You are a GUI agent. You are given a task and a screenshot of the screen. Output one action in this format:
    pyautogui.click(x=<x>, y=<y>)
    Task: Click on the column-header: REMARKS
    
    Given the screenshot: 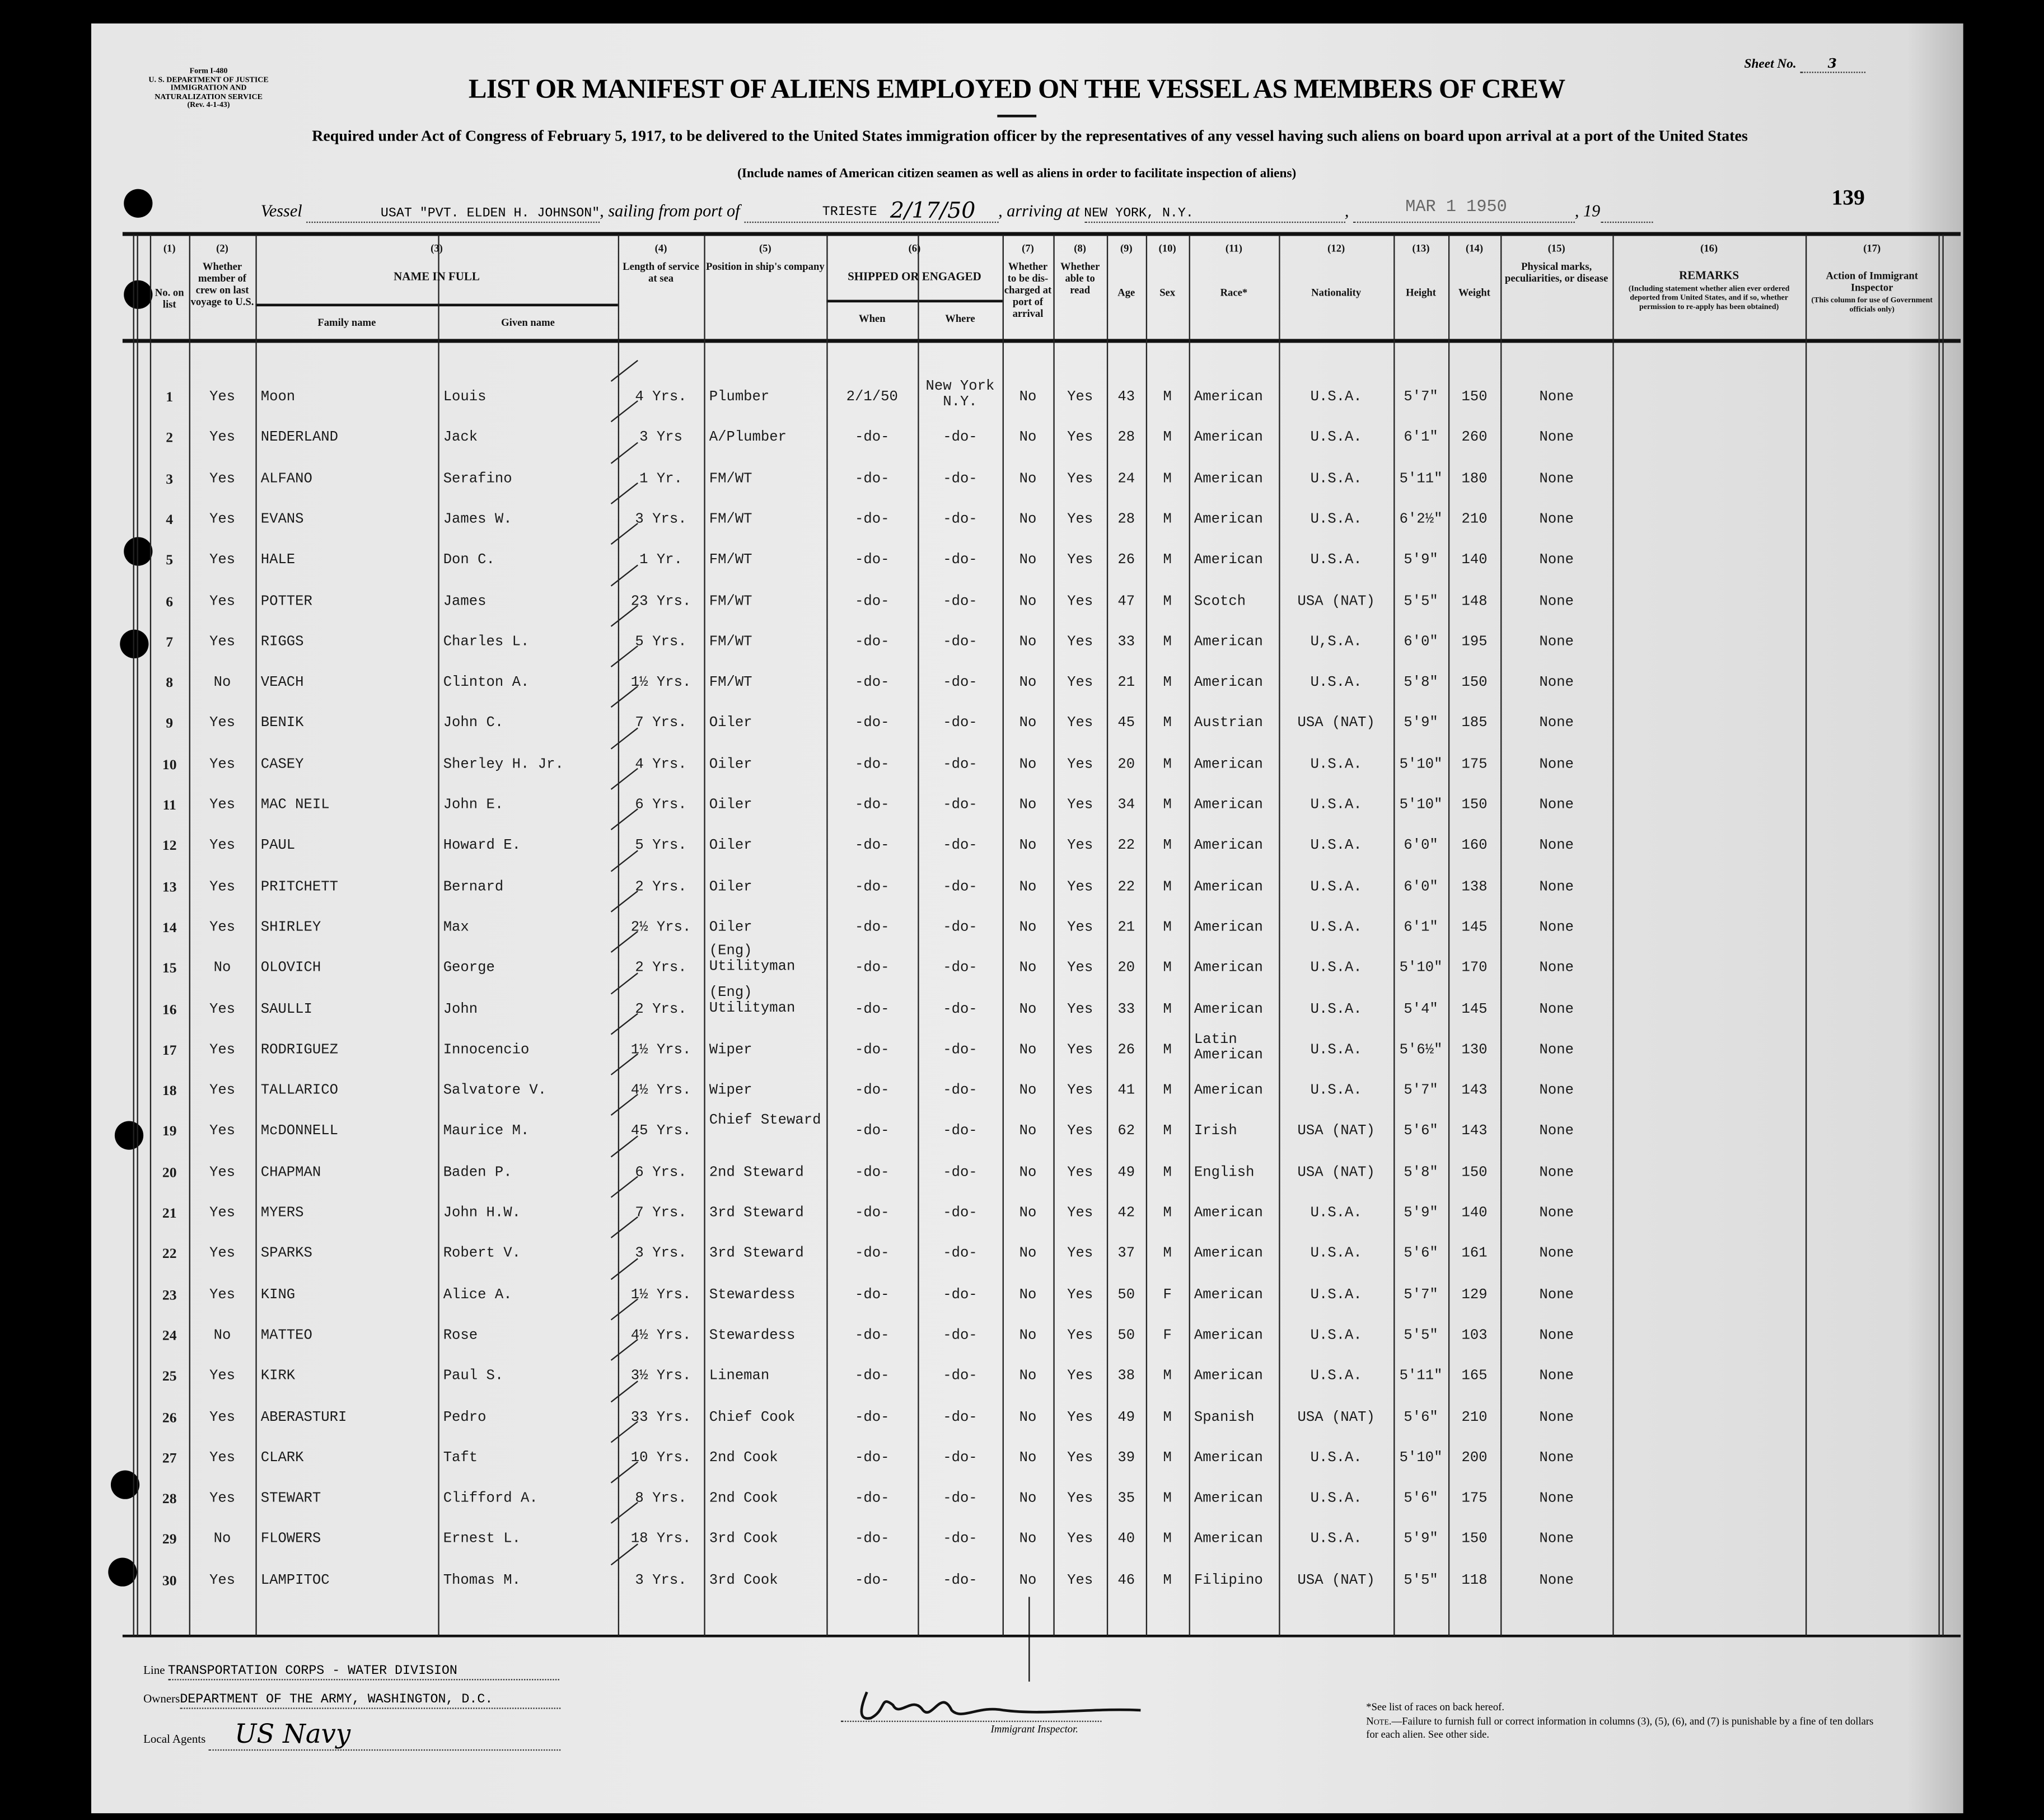 What is the action you would take?
    pyautogui.click(x=1709, y=275)
    